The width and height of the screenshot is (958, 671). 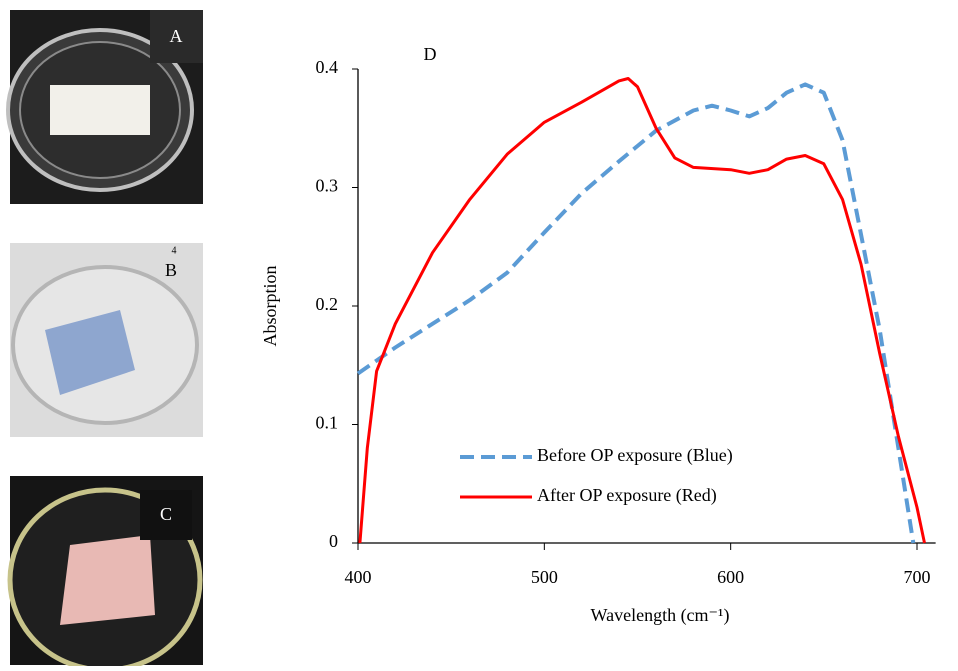 I want to click on y-tick-label: 0.3, so click(x=327, y=186).